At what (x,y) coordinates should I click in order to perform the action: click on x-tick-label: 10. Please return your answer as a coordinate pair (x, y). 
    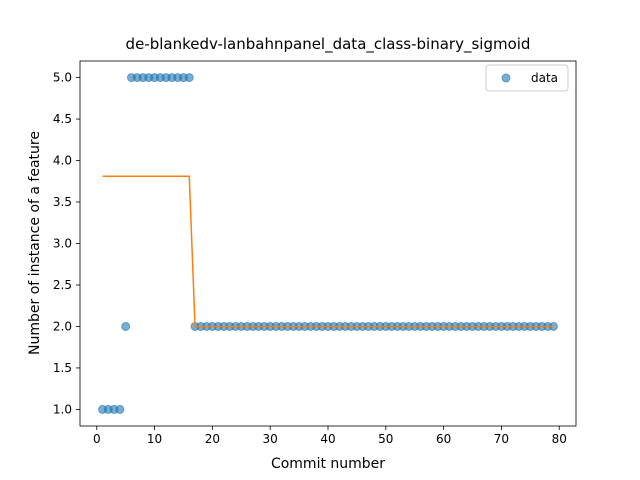
    Looking at the image, I should click on (154, 439).